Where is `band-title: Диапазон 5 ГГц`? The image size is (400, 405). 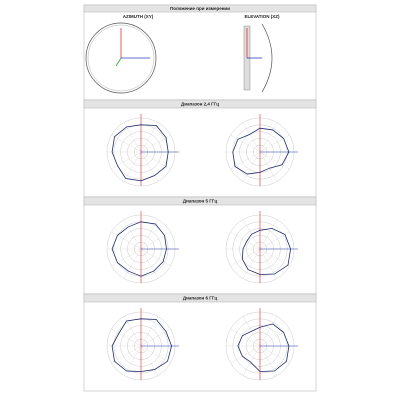 band-title: Диапазон 5 ГГц is located at coordinates (200, 200).